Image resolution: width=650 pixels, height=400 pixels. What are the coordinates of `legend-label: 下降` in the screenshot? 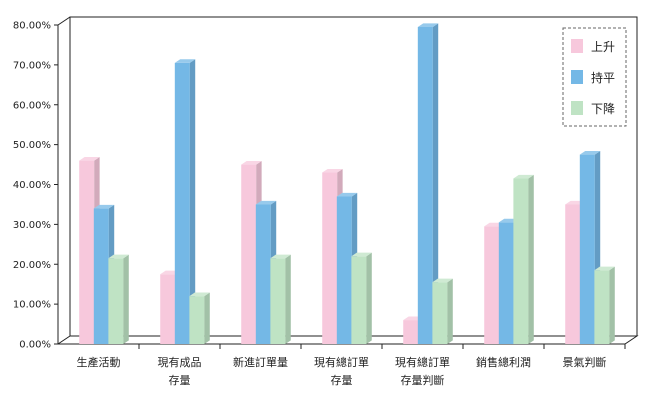 It's located at (603, 109).